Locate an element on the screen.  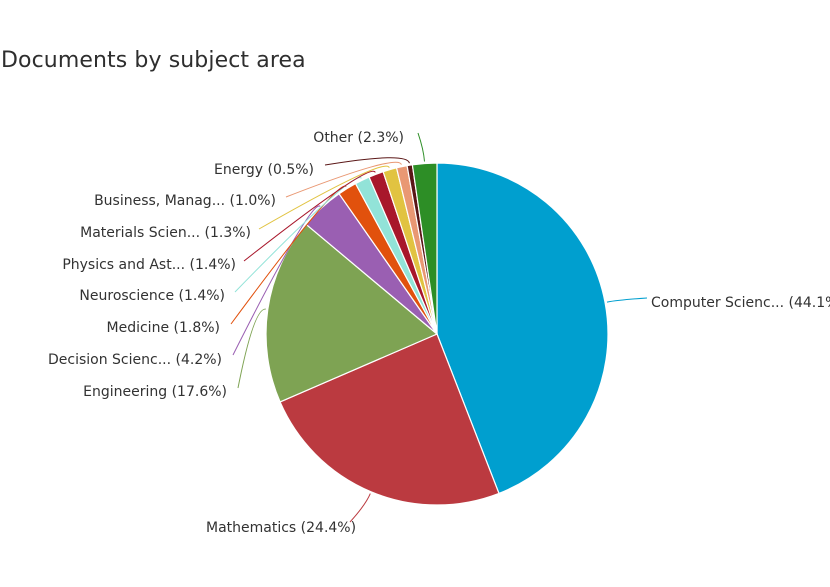
pie-slice-other is located at coordinates (424, 248).